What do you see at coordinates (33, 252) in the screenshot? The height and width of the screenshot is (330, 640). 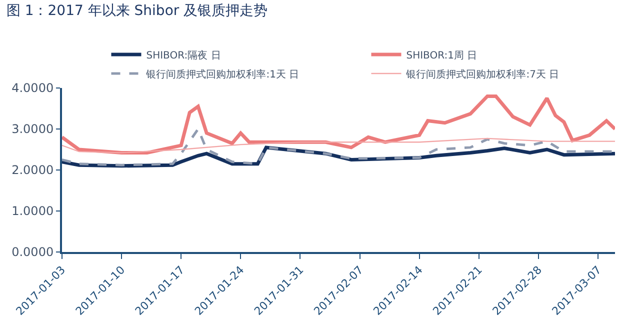 I see `y-tick-label: 0.0000` at bounding box center [33, 252].